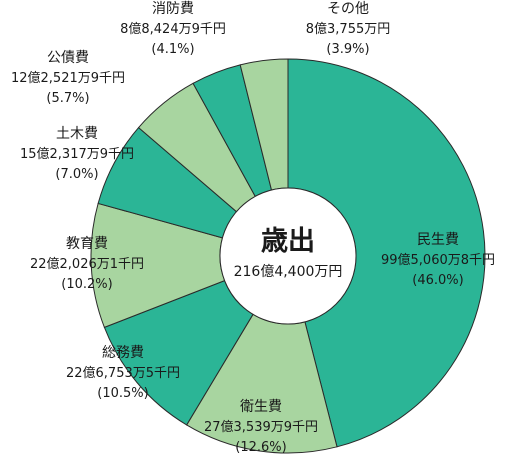  I want to click on slice-name-label: 公債費, so click(68, 58).